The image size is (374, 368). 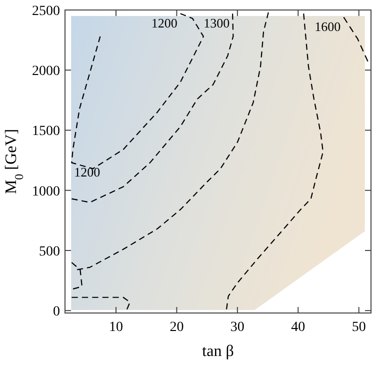 What do you see at coordinates (164, 23) in the screenshot?
I see `annotation: 1200` at bounding box center [164, 23].